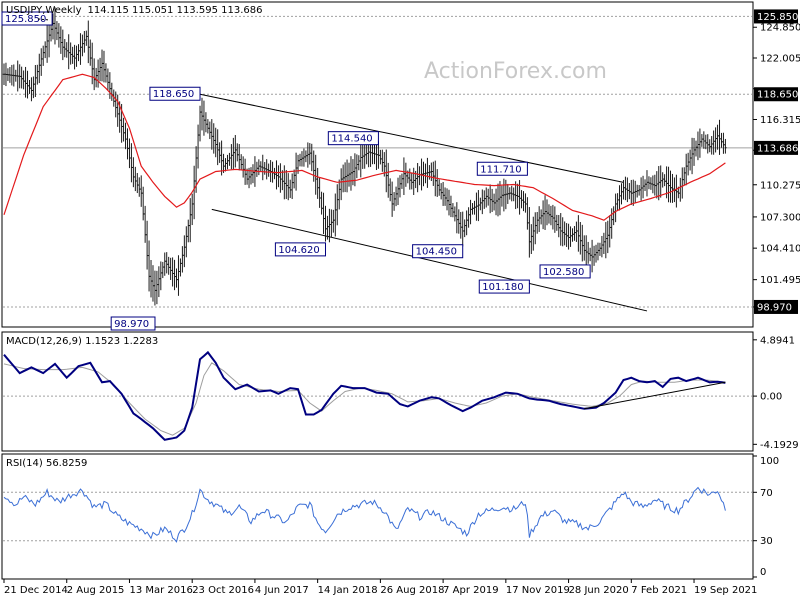  What do you see at coordinates (776, 306) in the screenshot?
I see `level-tag: 98.970` at bounding box center [776, 306].